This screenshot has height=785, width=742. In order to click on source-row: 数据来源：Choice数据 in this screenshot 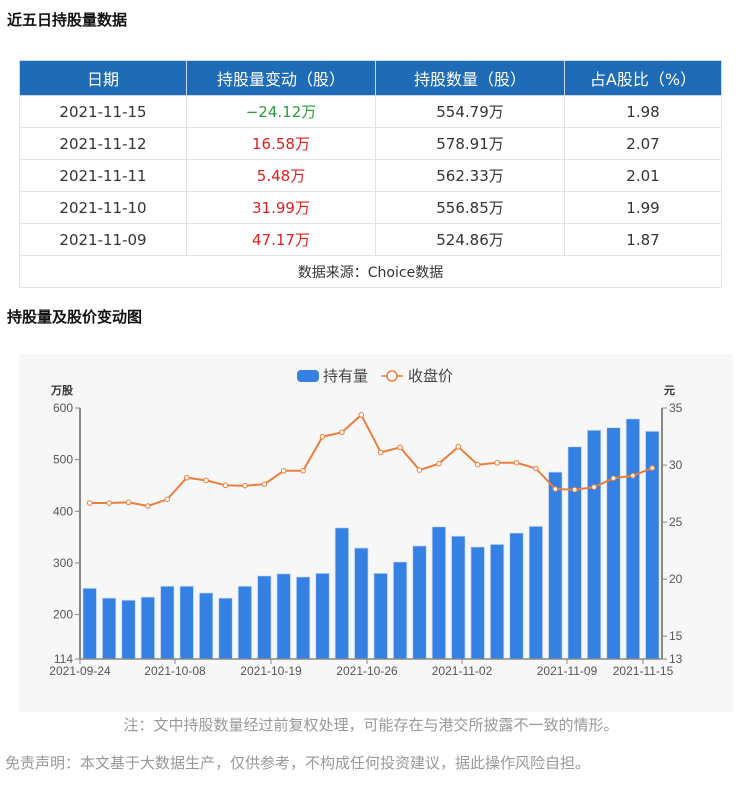, I will do `click(370, 271)`.